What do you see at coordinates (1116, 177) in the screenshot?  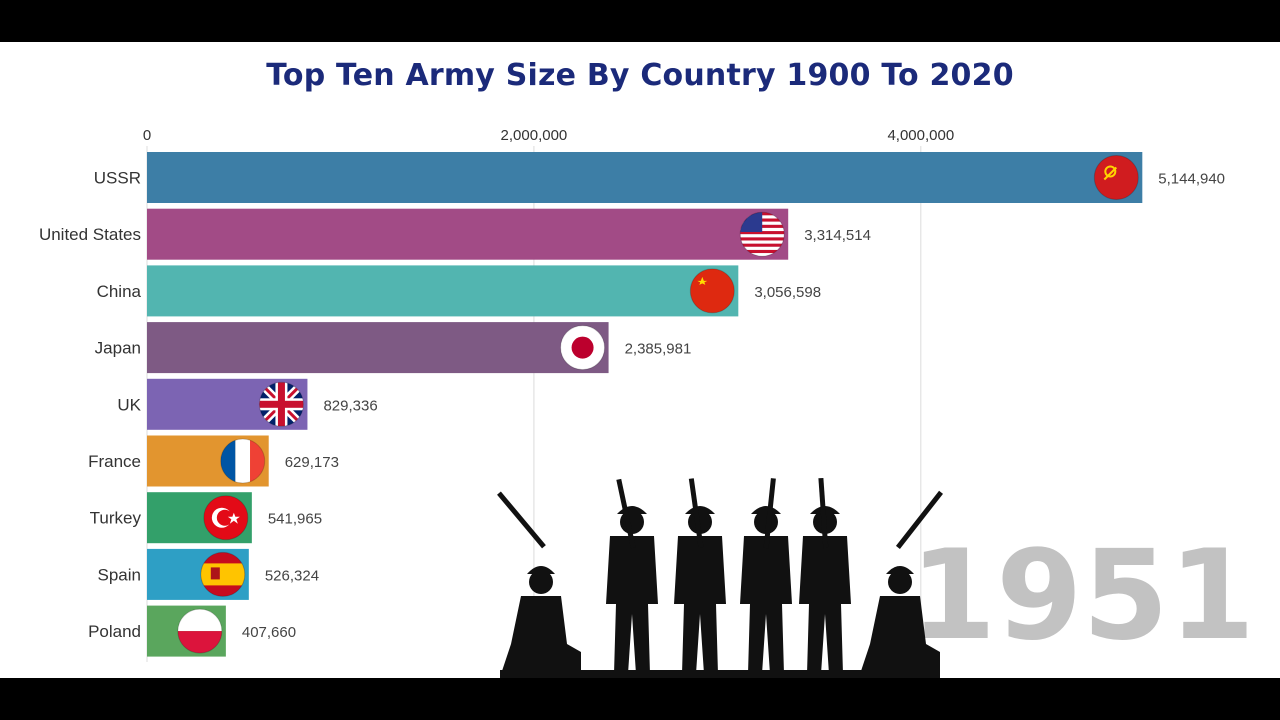 I see `ussr-flag-icon` at bounding box center [1116, 177].